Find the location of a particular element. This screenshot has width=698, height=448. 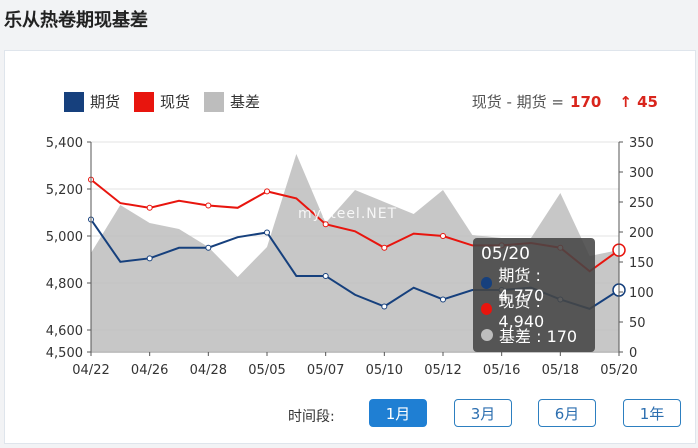

left-tick-label: 4,500 is located at coordinates (64, 353).